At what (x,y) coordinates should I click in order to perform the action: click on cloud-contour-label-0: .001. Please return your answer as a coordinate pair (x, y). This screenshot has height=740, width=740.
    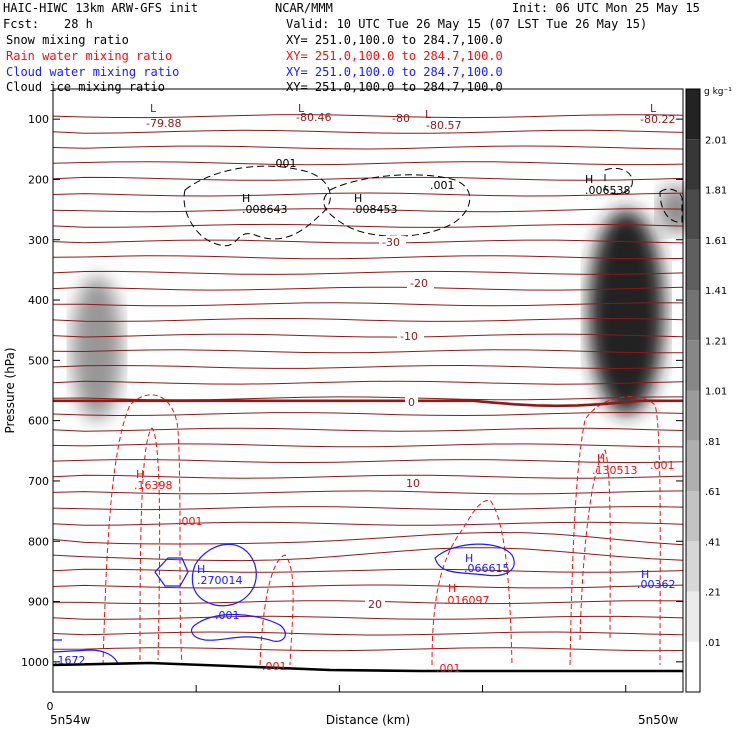
    Looking at the image, I should click on (227, 615).